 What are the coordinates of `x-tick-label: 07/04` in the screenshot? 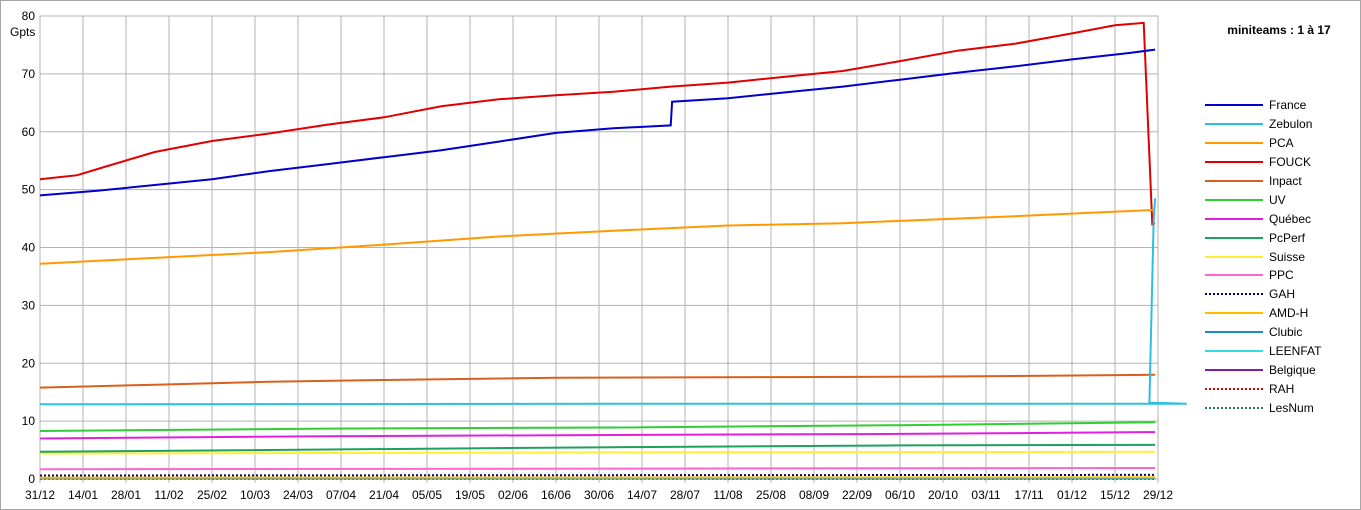 It's located at (341, 495).